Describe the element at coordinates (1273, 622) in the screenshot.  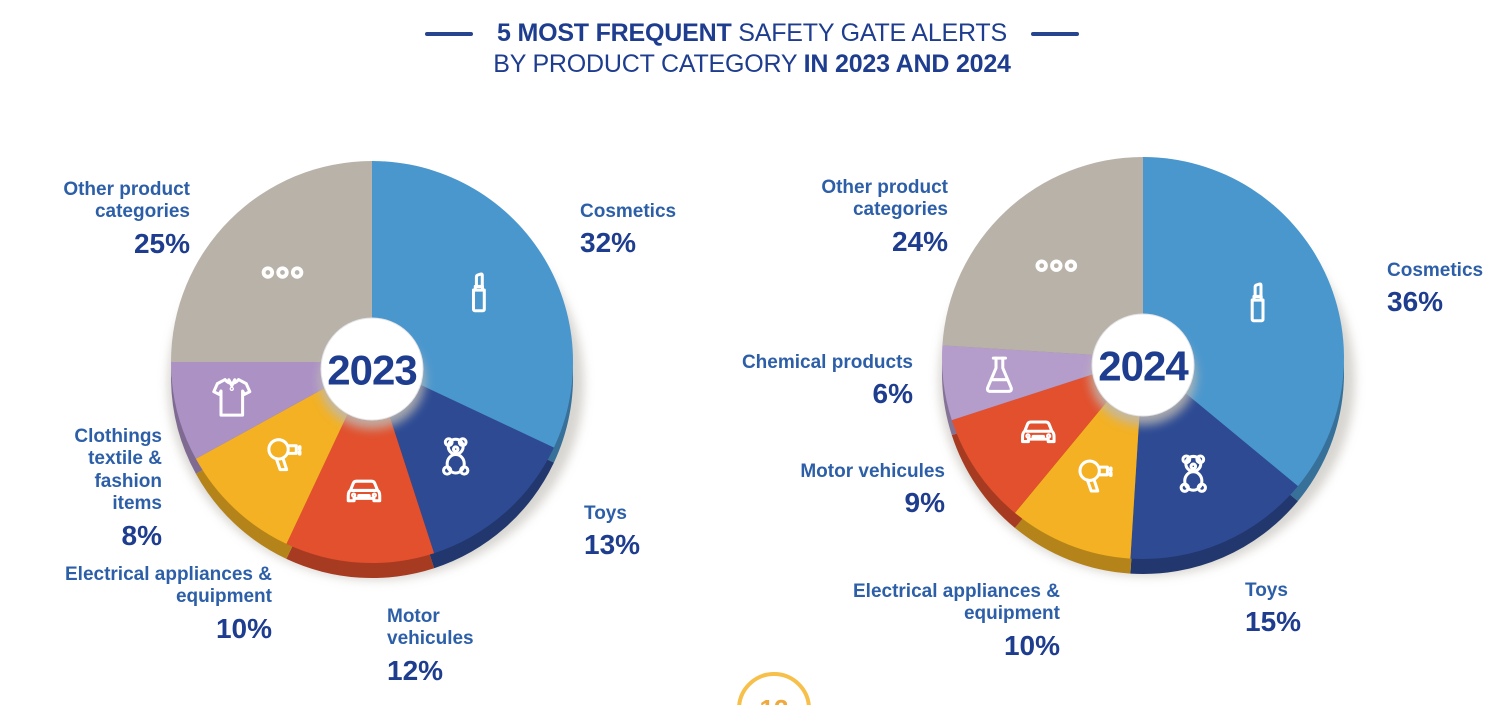
I see `label-pct: 15%` at that location.